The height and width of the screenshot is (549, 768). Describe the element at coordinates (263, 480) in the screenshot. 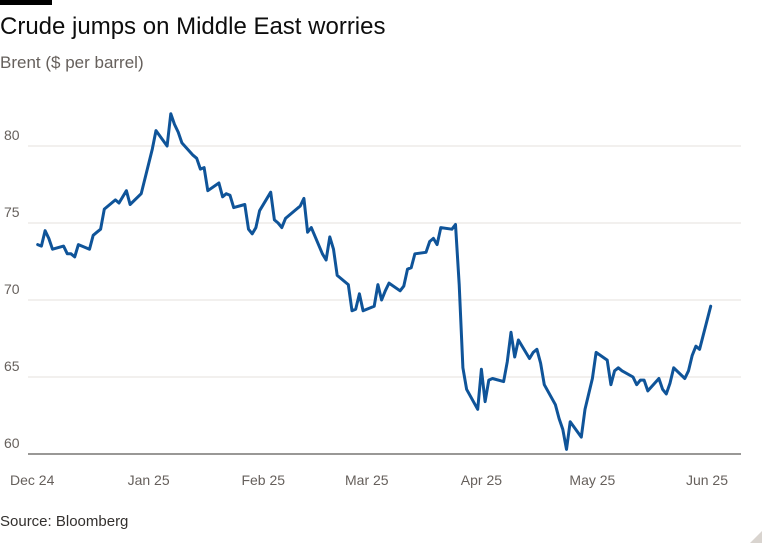

I see `x-tick-label: Feb 25` at that location.